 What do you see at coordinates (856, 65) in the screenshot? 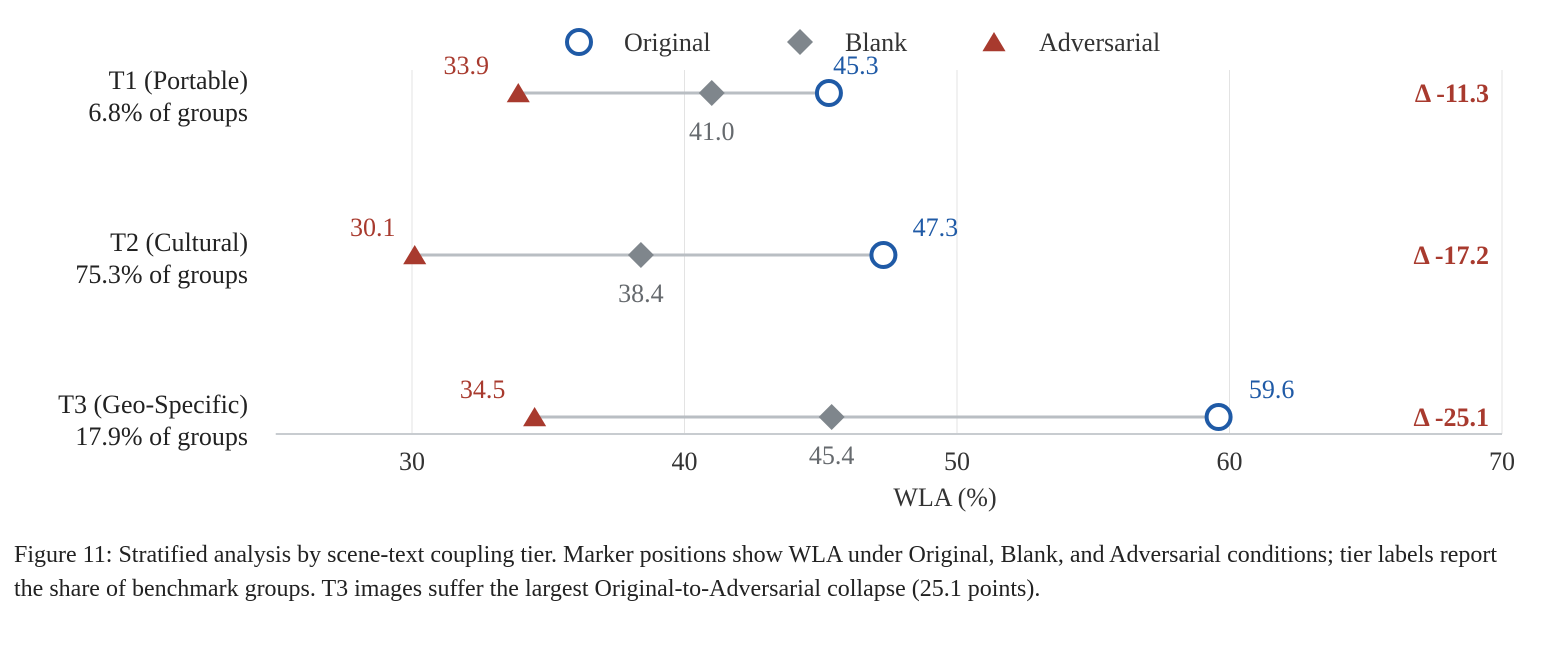
I see `original-value-label: 45.3` at bounding box center [856, 65].